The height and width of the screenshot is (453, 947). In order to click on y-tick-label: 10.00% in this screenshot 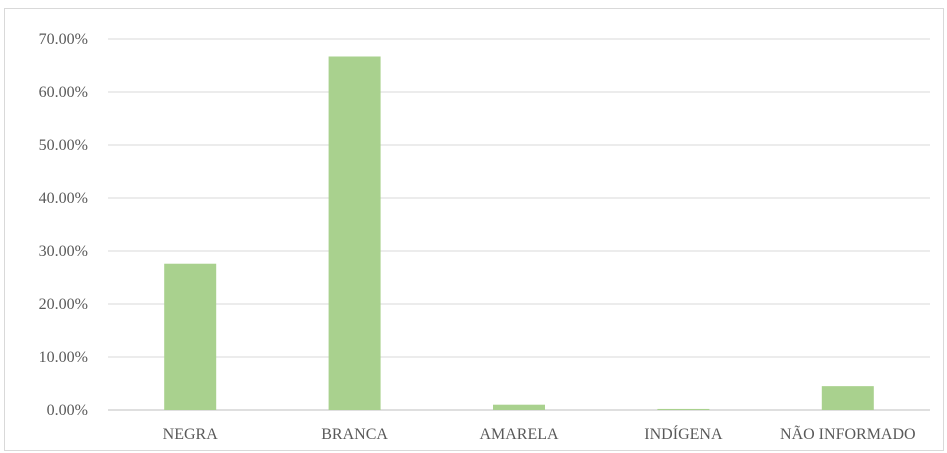, I will do `click(63, 357)`.